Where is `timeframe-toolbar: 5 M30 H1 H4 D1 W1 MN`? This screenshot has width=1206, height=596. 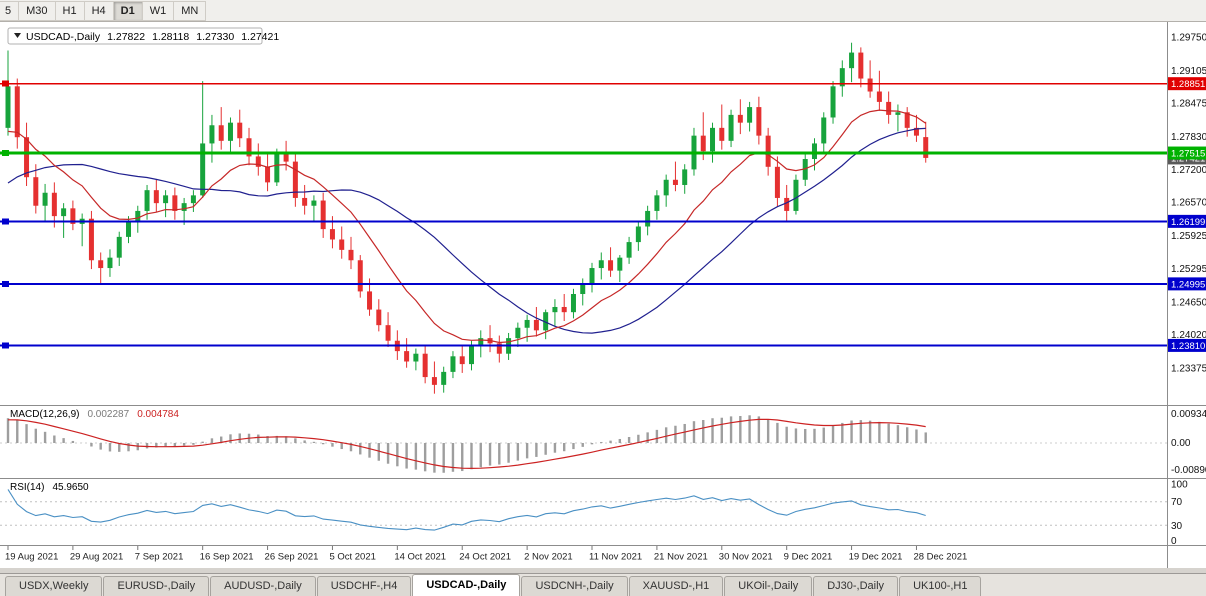
timeframe-toolbar: 5 M30 H1 H4 D1 W1 MN is located at coordinates (603, 11).